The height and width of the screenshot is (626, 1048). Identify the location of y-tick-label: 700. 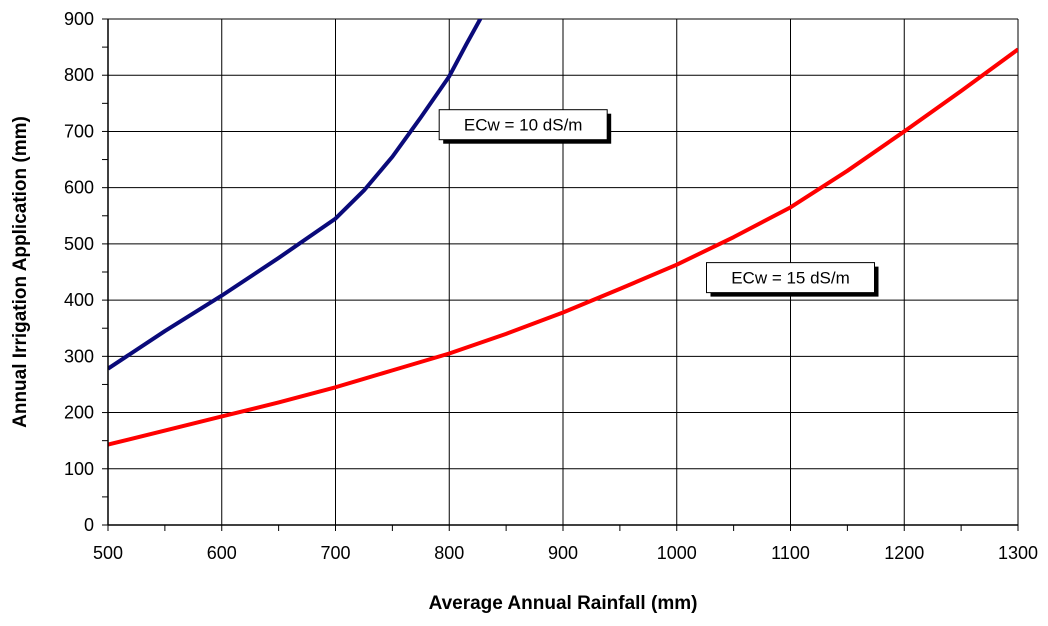
(79, 131).